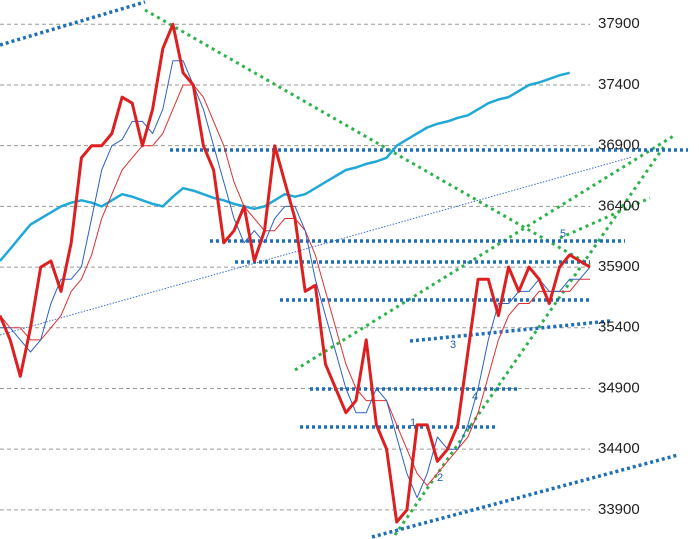  What do you see at coordinates (413, 423) in the screenshot?
I see `annotation: 1` at bounding box center [413, 423].